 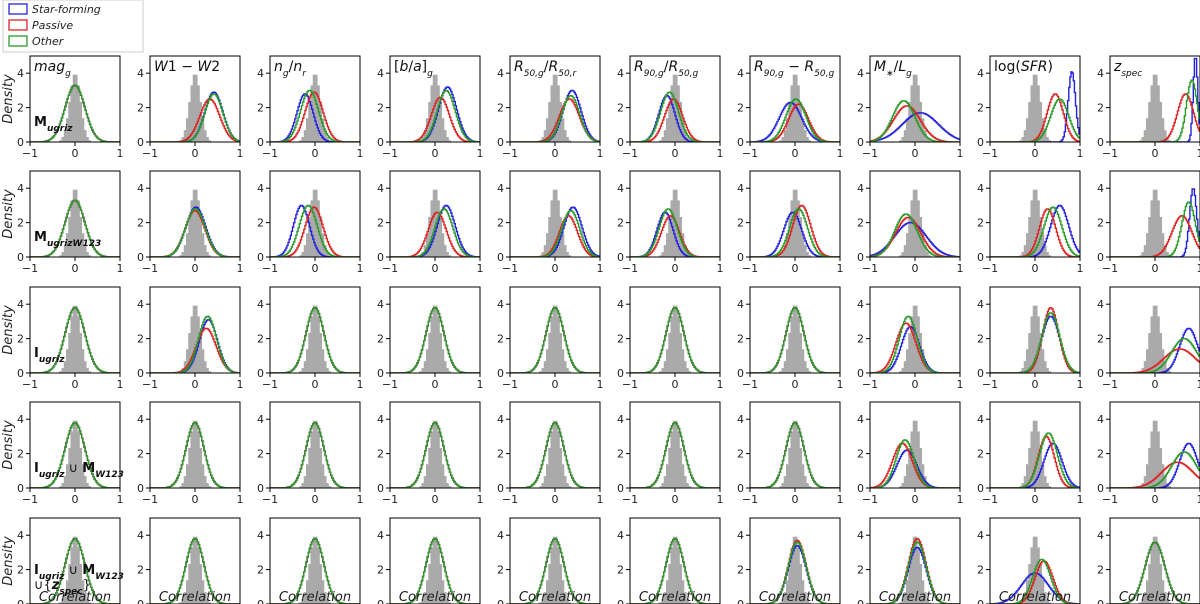 I want to click on x-axis-title: Correlation, so click(x=75, y=597).